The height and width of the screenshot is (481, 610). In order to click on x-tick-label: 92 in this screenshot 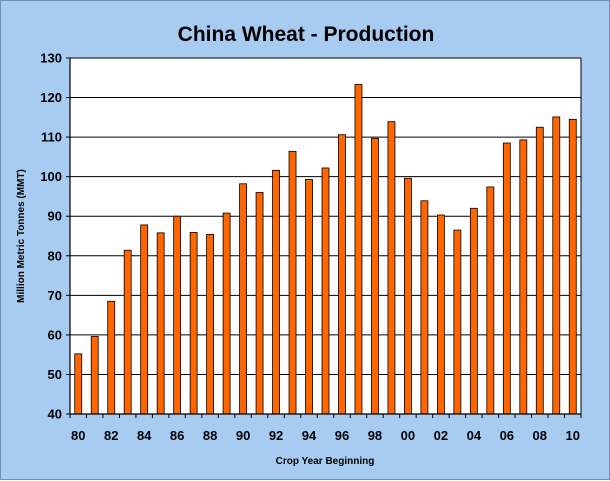, I will do `click(276, 435)`.